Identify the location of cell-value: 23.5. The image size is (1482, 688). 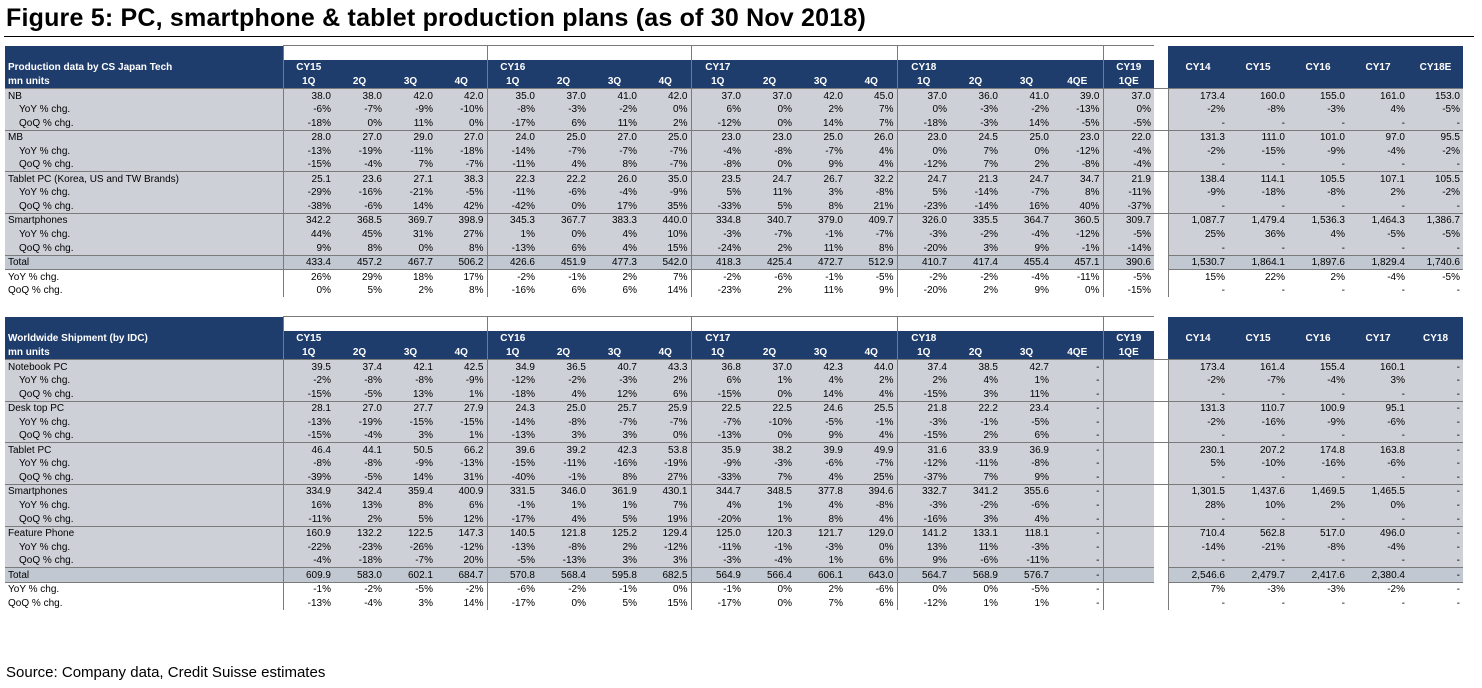
(717, 178).